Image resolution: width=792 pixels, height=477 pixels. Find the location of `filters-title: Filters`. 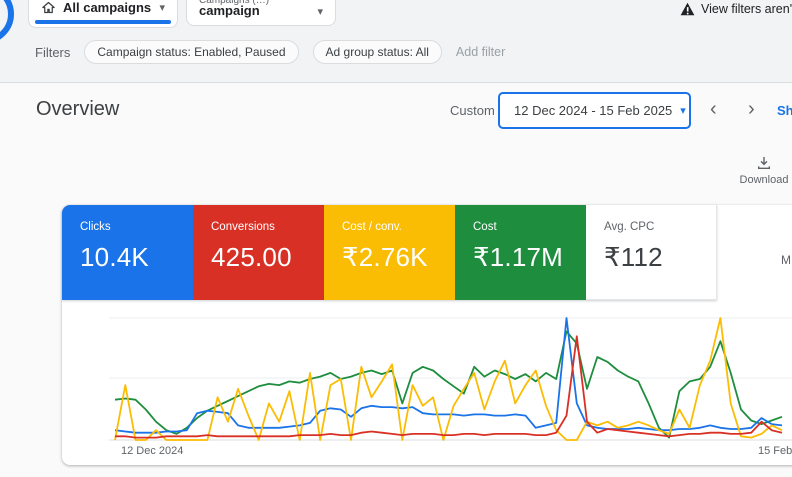

filters-title: Filters is located at coordinates (53, 52).